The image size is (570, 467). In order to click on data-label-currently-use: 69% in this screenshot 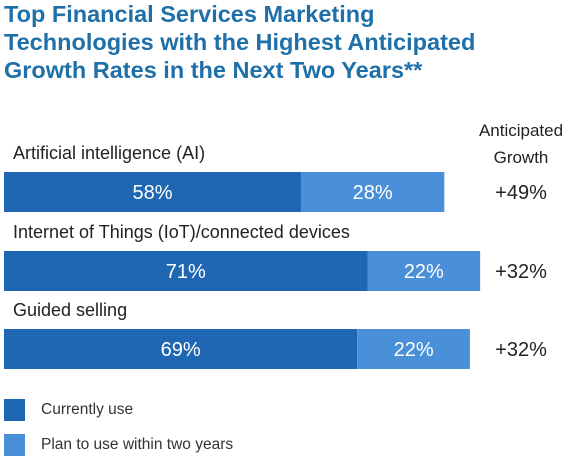, I will do `click(181, 350)`.